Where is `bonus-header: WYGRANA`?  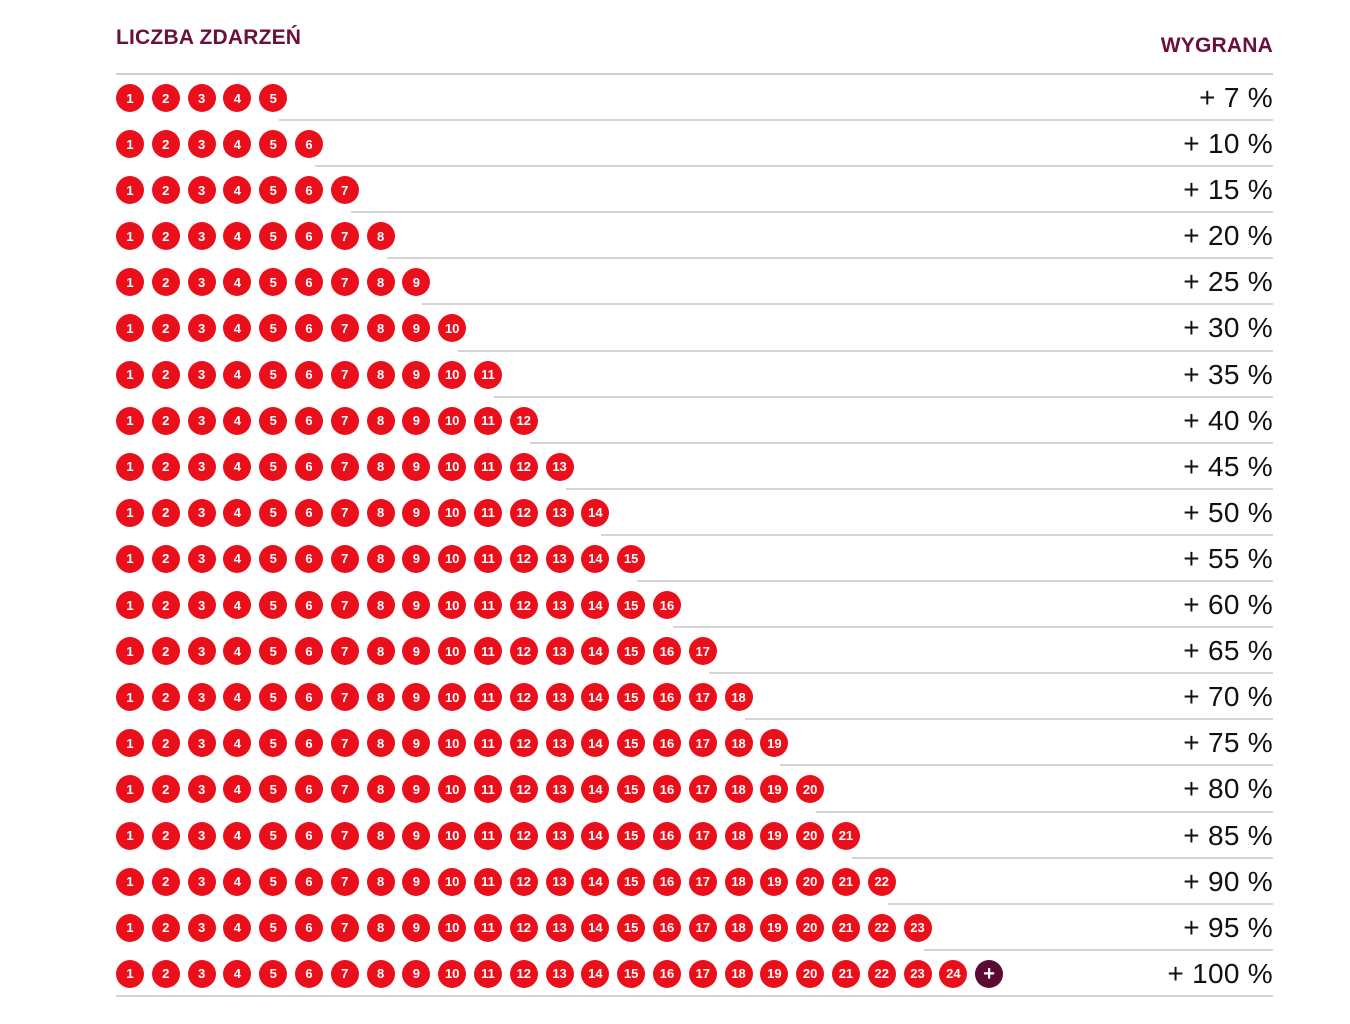 bonus-header: WYGRANA is located at coordinates (1216, 45).